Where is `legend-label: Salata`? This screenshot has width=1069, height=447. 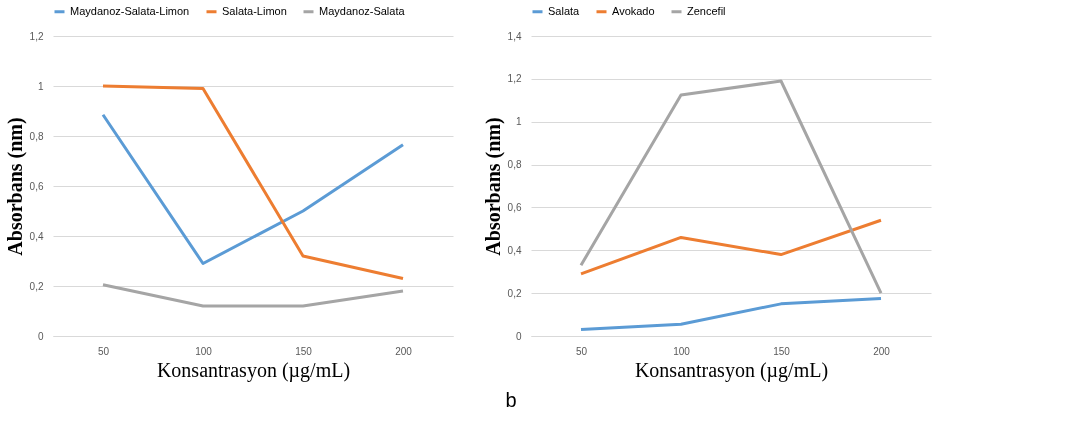 legend-label: Salata is located at coordinates (564, 10).